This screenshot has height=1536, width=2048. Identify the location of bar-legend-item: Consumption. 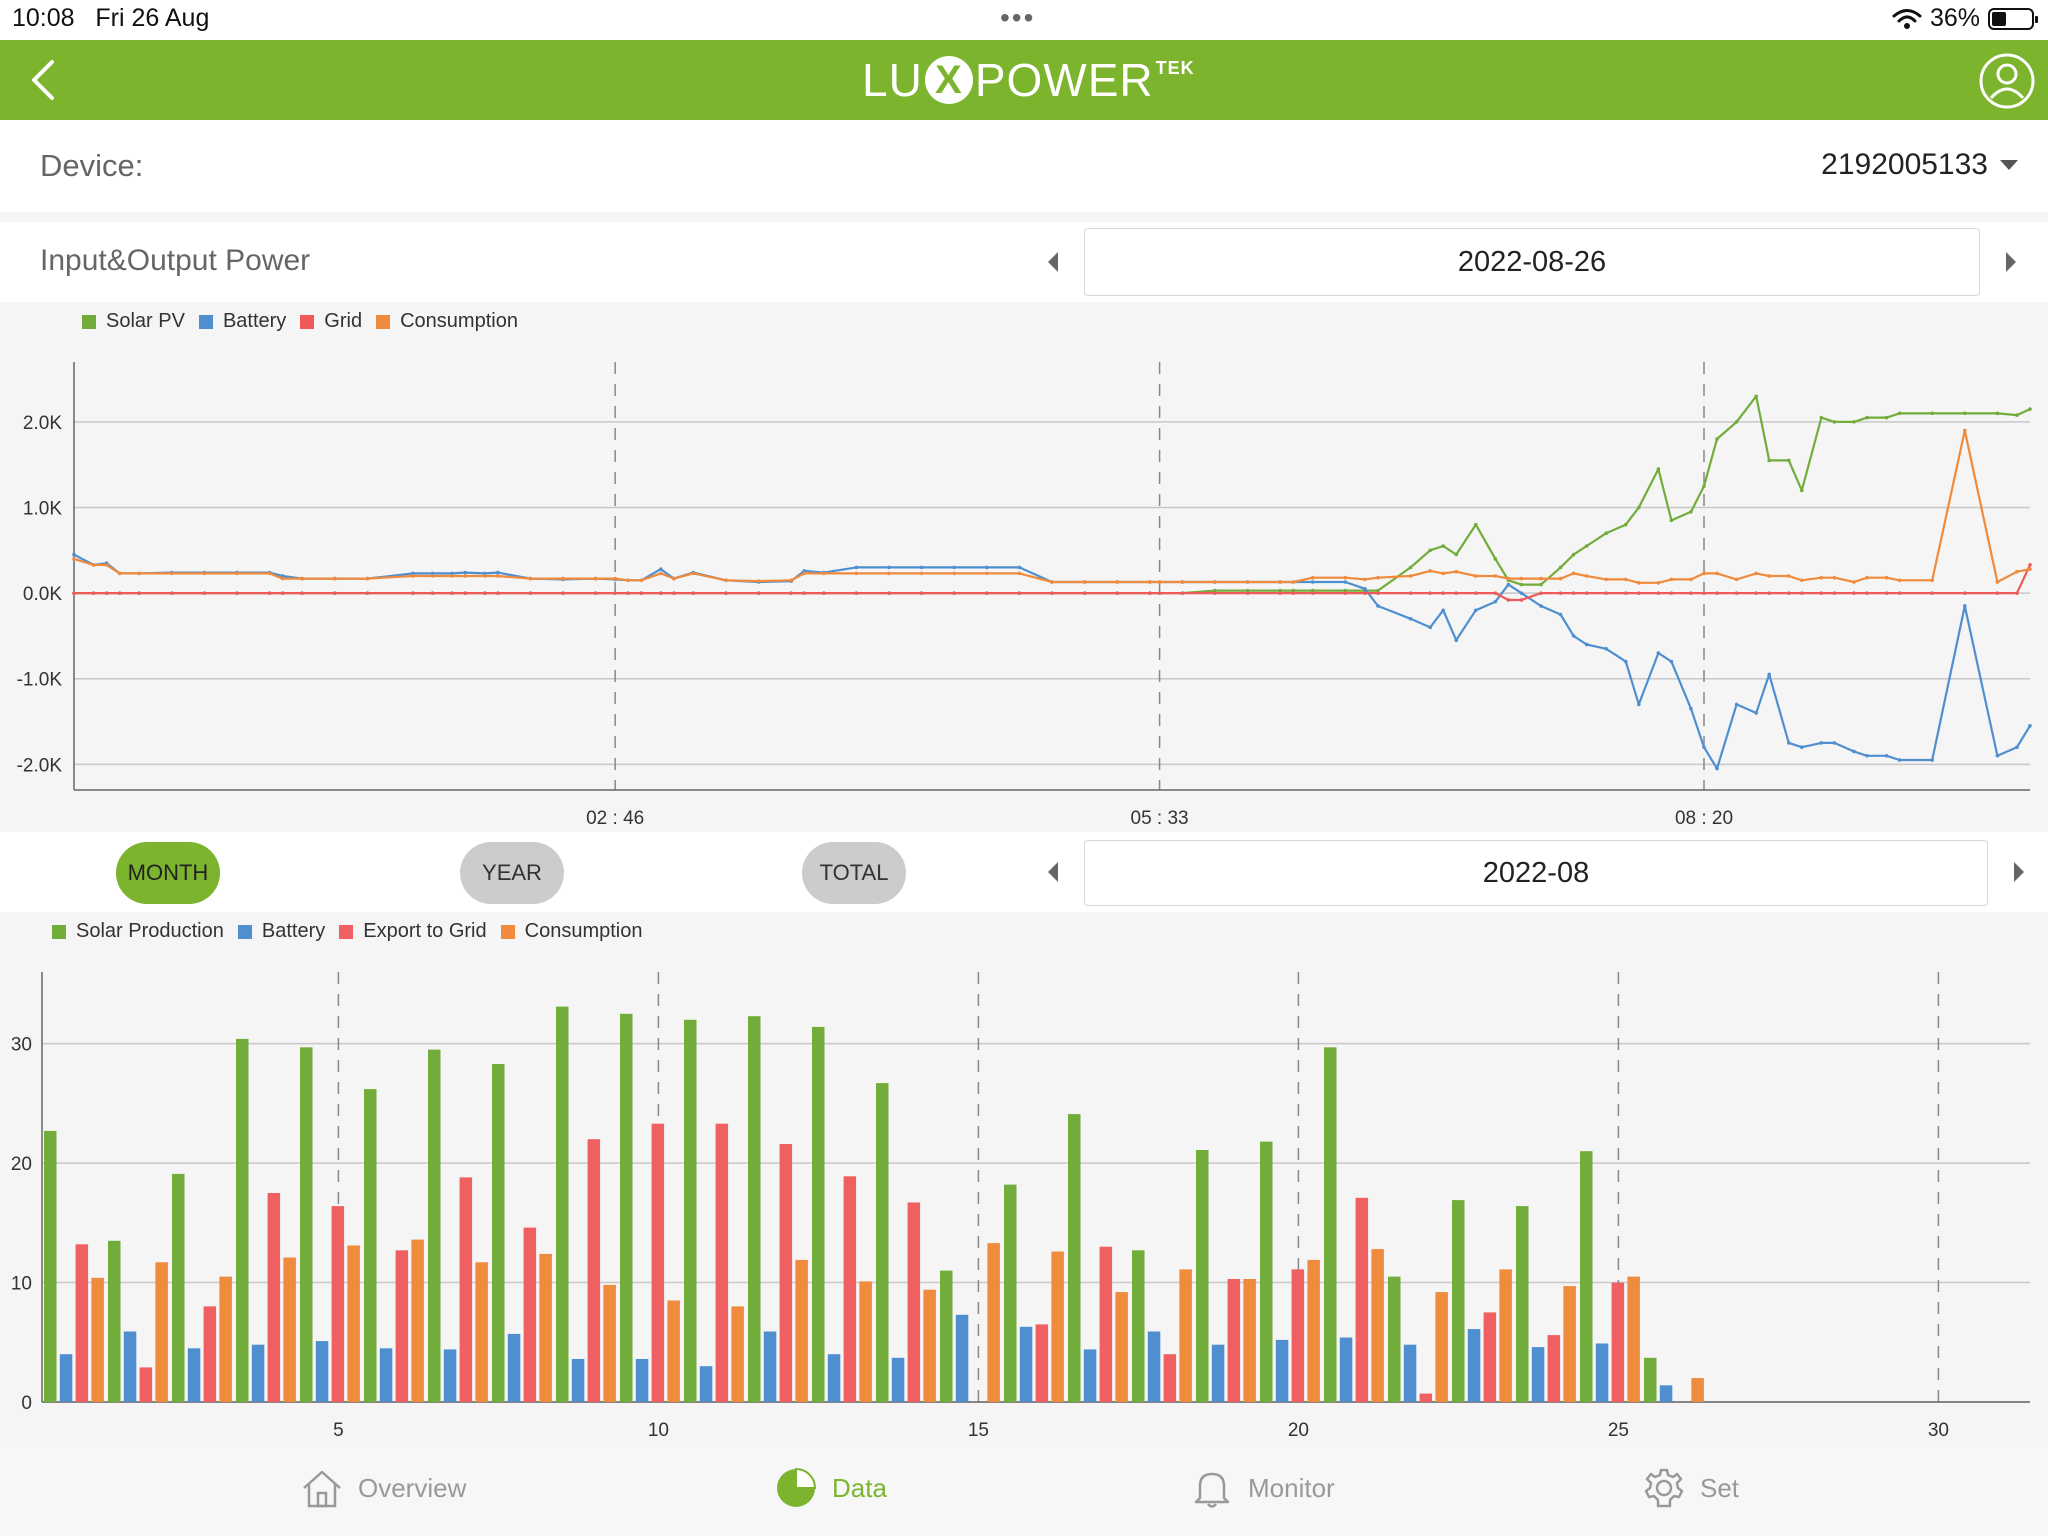
(571, 931).